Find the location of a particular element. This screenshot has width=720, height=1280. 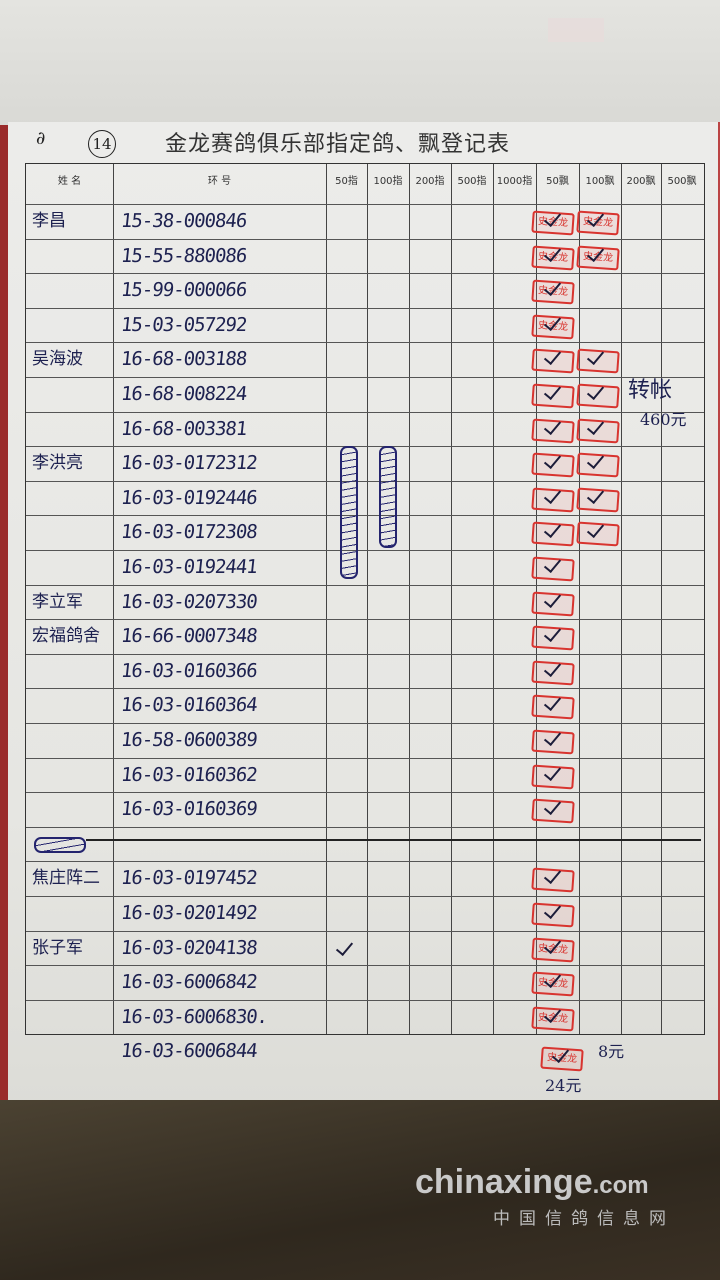

ring-number: 16-03-0172308 is located at coordinates (188, 532).